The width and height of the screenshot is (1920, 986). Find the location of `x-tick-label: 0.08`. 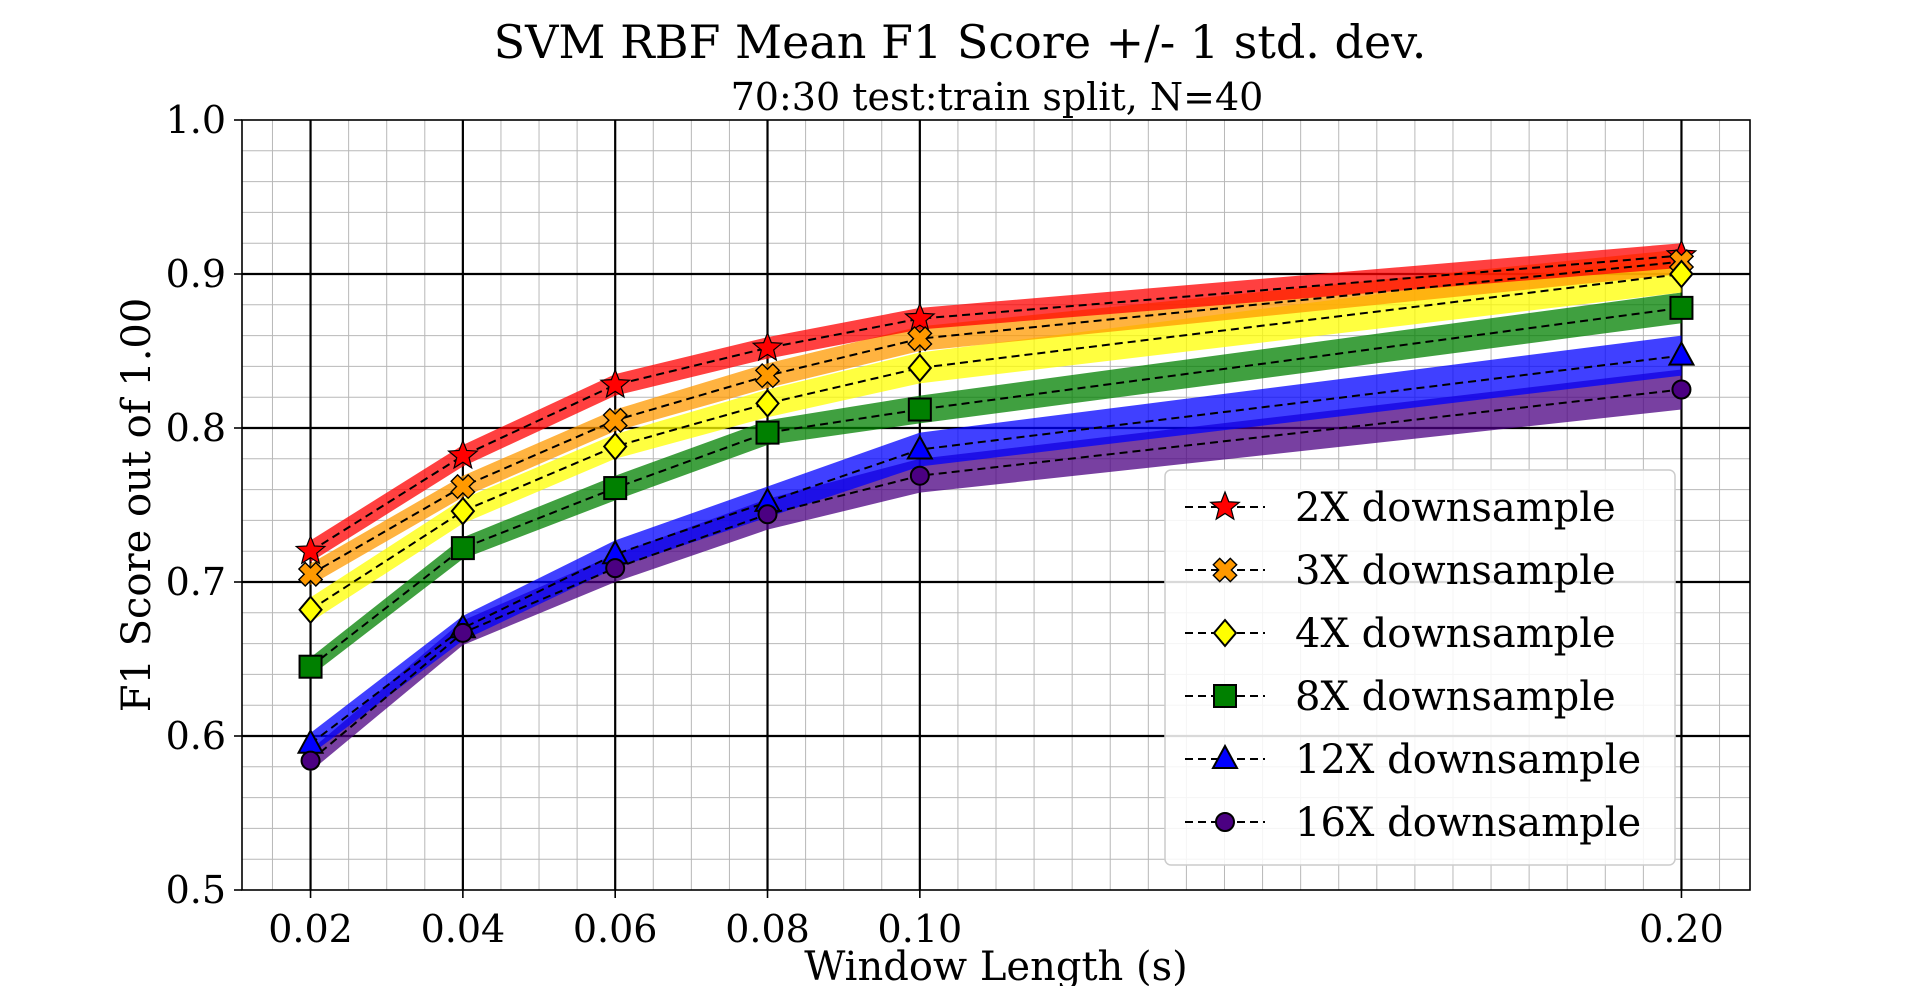

x-tick-label: 0.08 is located at coordinates (767, 929).